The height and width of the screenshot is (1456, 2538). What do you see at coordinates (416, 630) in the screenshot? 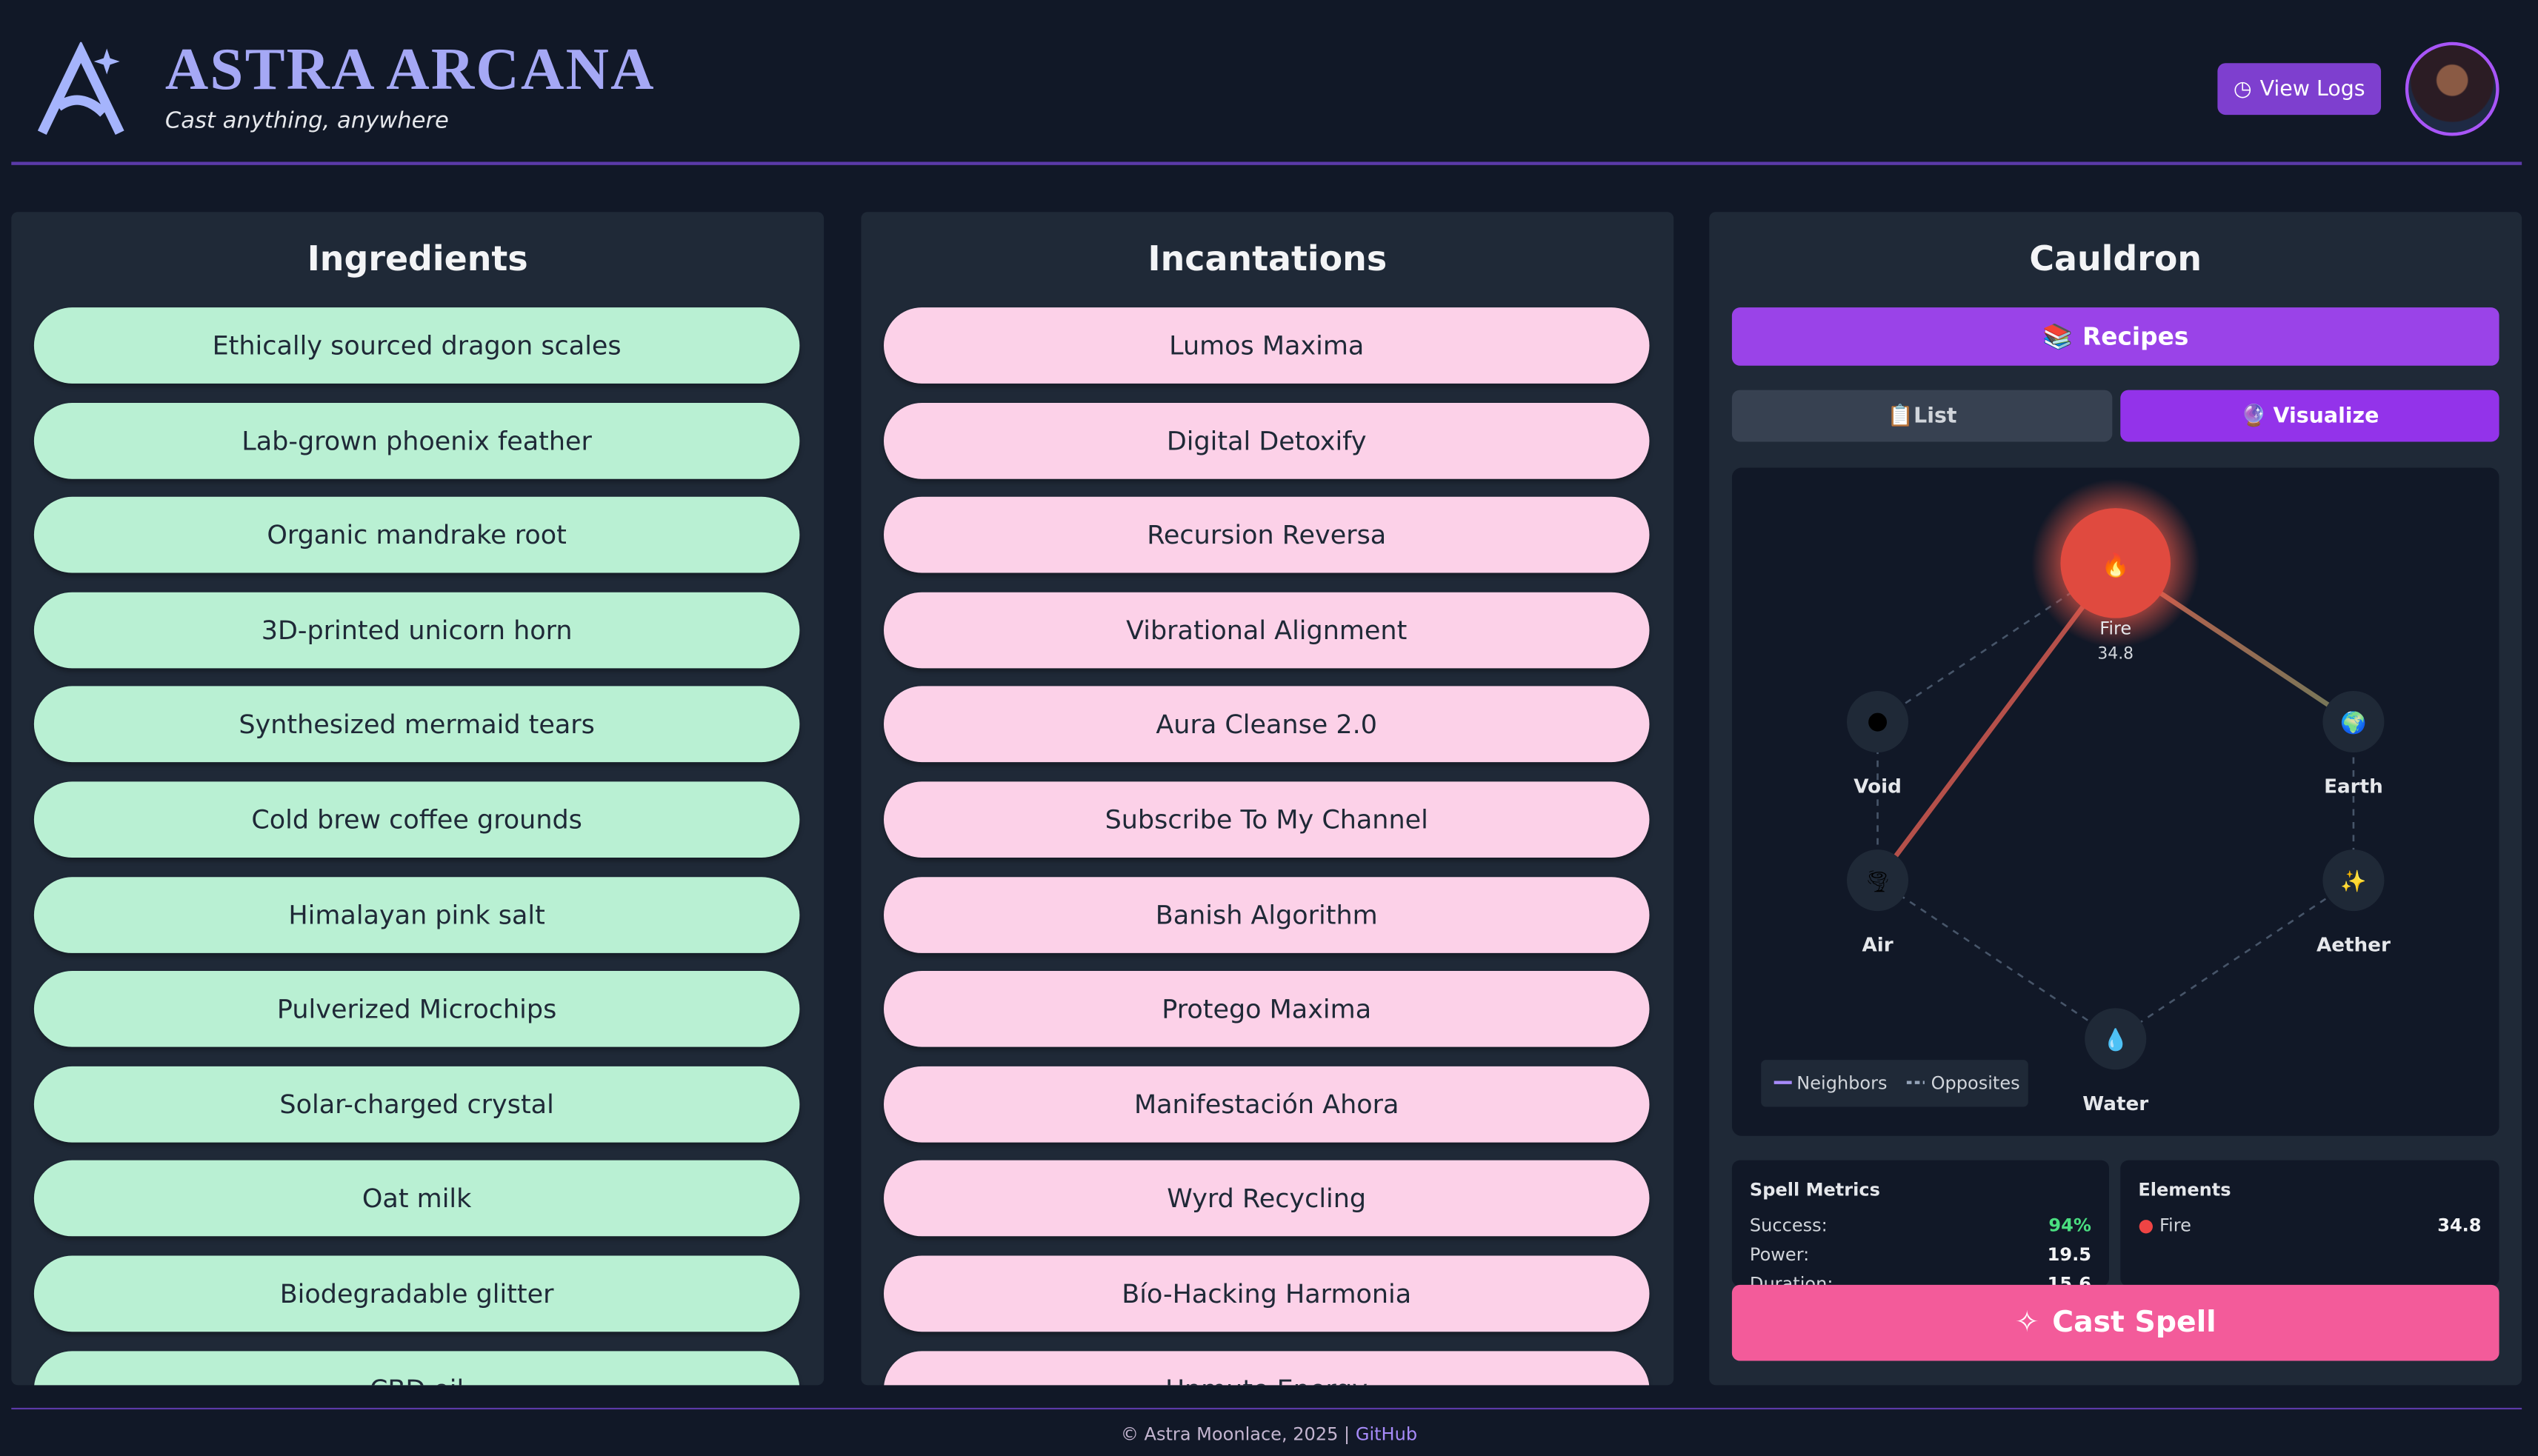
I see `ingredient-item: 3D-printed unicorn horn` at bounding box center [416, 630].